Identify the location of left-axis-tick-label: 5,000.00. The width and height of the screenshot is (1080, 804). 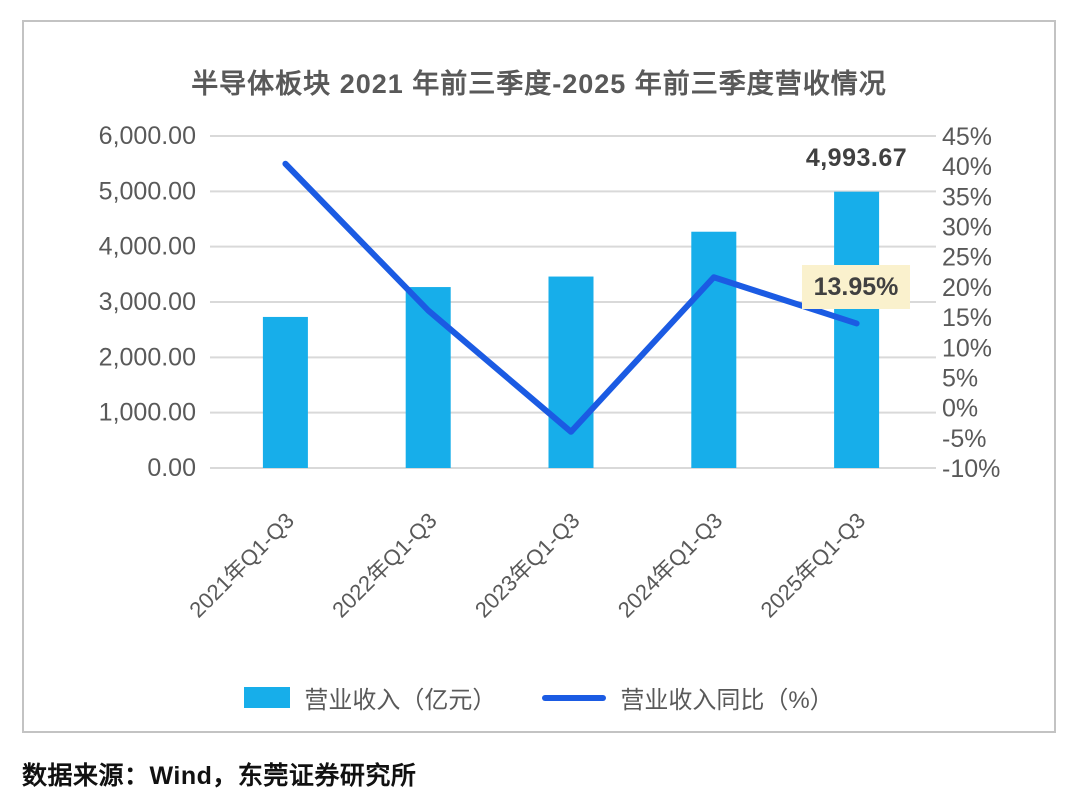
(147, 191).